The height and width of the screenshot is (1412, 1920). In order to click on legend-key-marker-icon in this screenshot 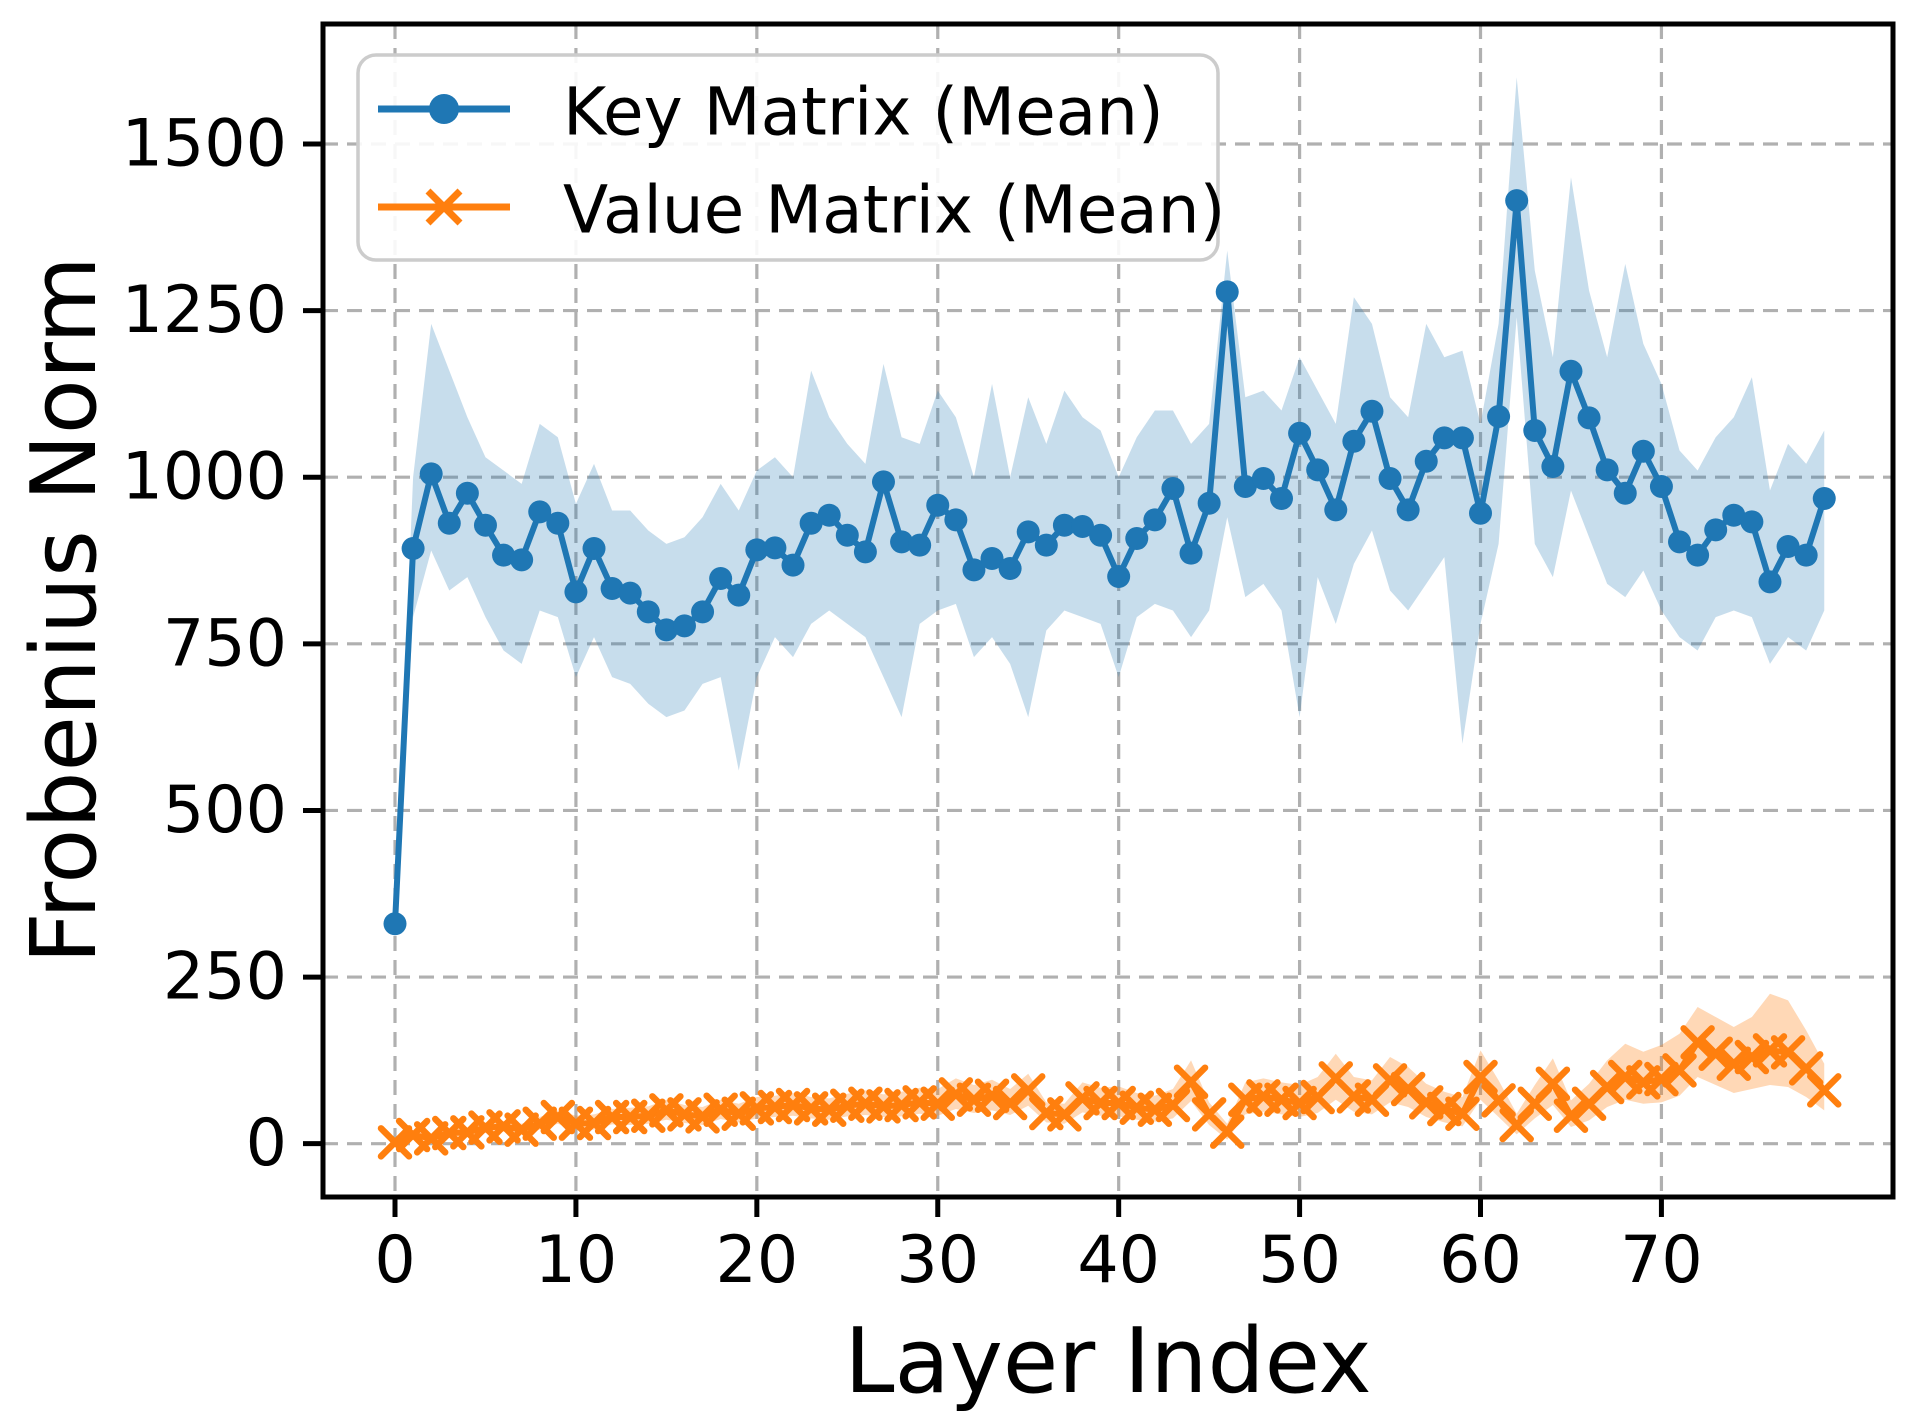, I will do `click(444, 109)`.